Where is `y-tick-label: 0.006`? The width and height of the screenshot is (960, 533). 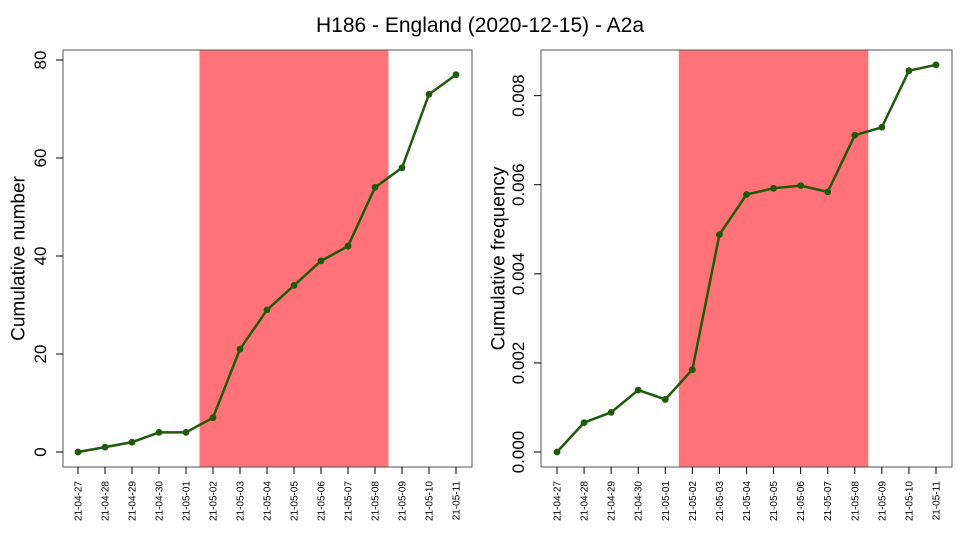
y-tick-label: 0.006 is located at coordinates (518, 184).